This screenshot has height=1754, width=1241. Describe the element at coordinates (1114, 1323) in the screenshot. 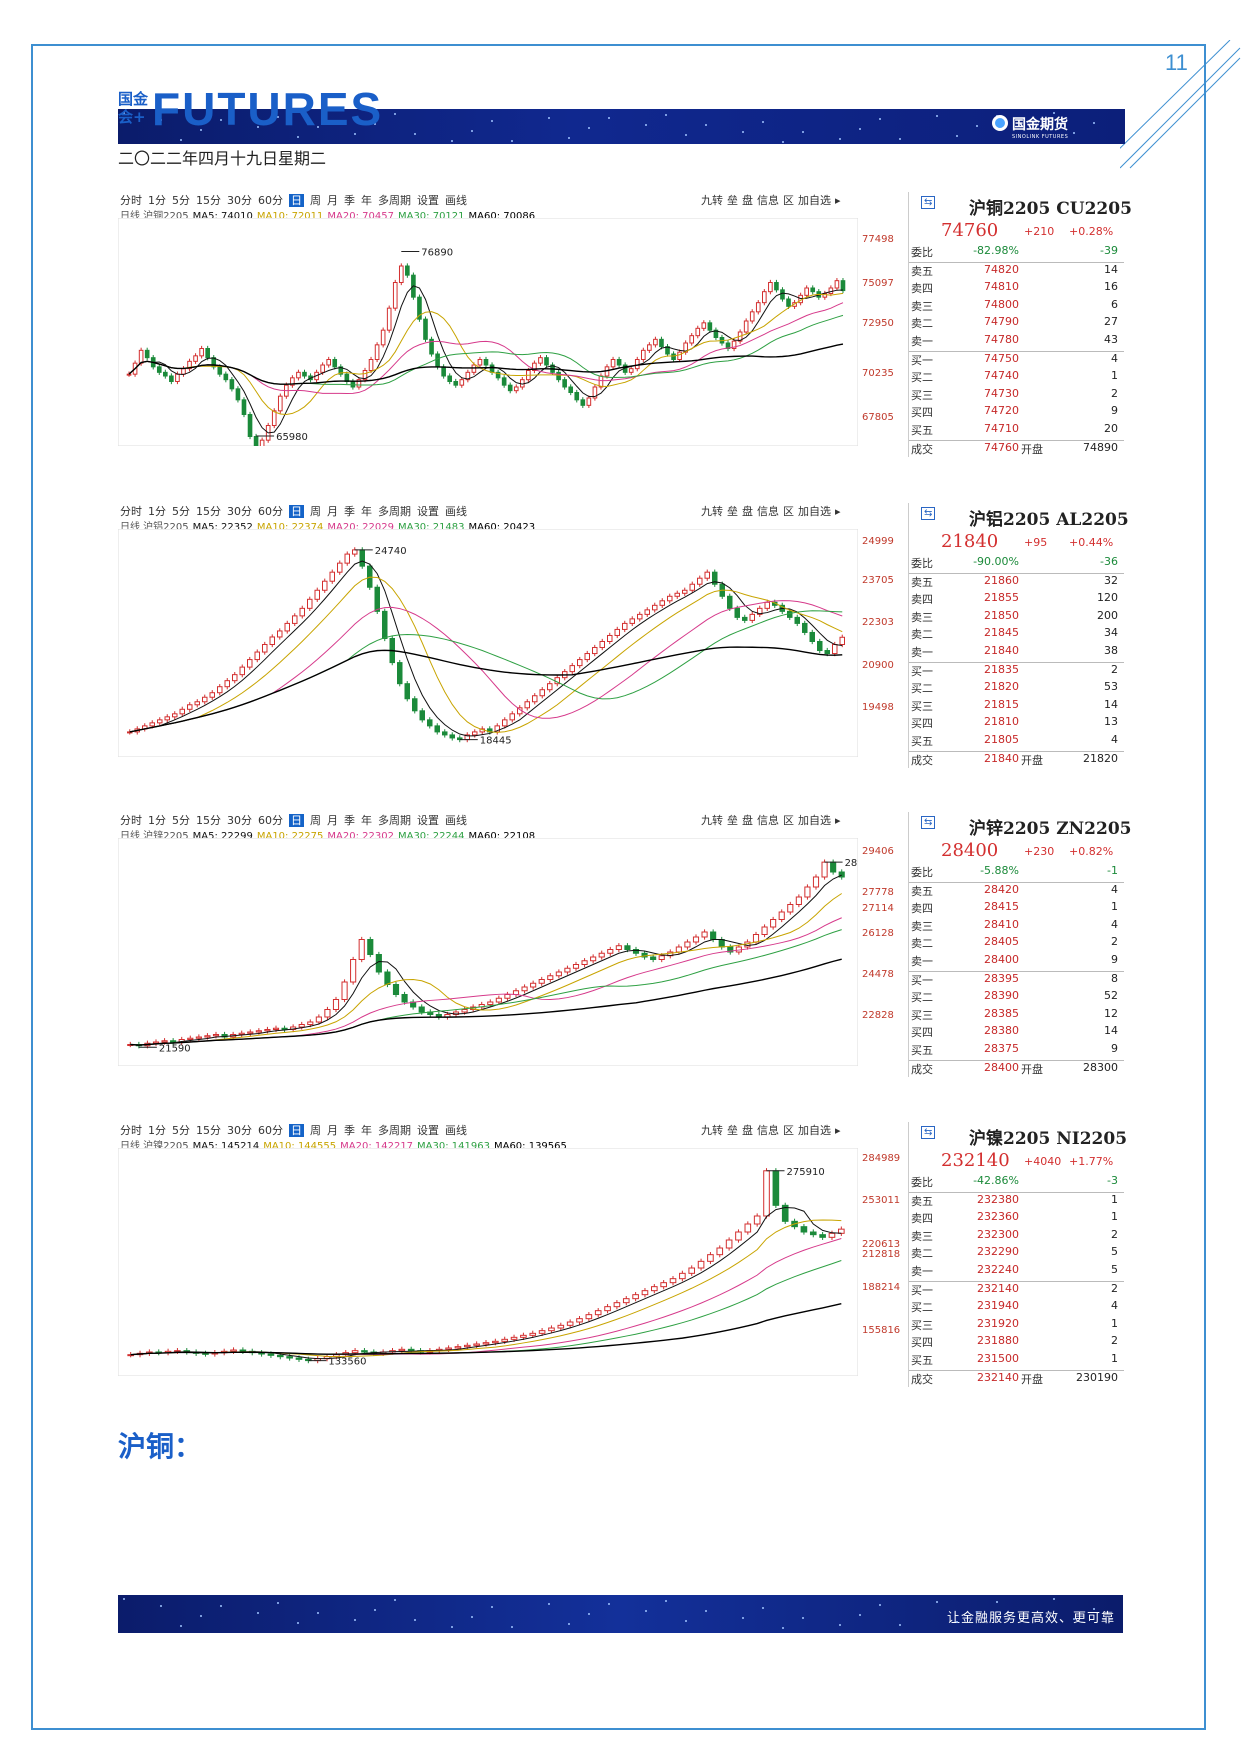

I see `row-volume: 1` at that location.